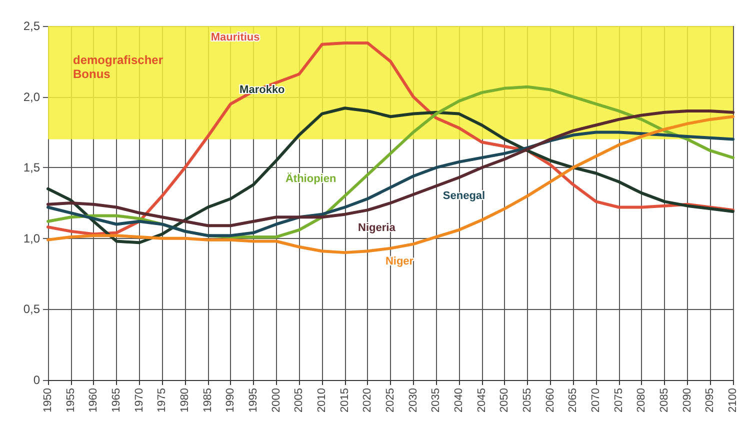 Image resolution: width=753 pixels, height=438 pixels. I want to click on x-tick-label: 2100, so click(733, 400).